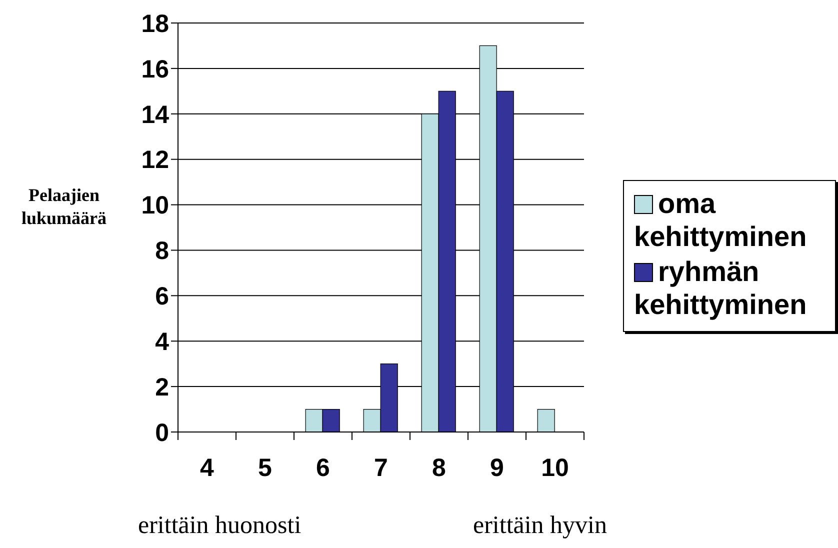 The width and height of the screenshot is (838, 548). I want to click on x-tick-label: 7, so click(381, 468).